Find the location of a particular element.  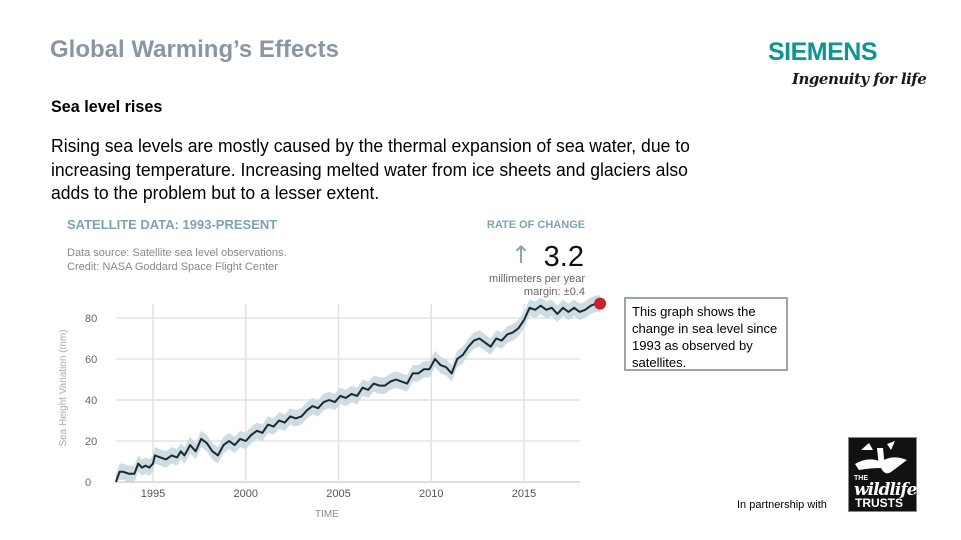

x-tick-label: 2015 is located at coordinates (524, 494).